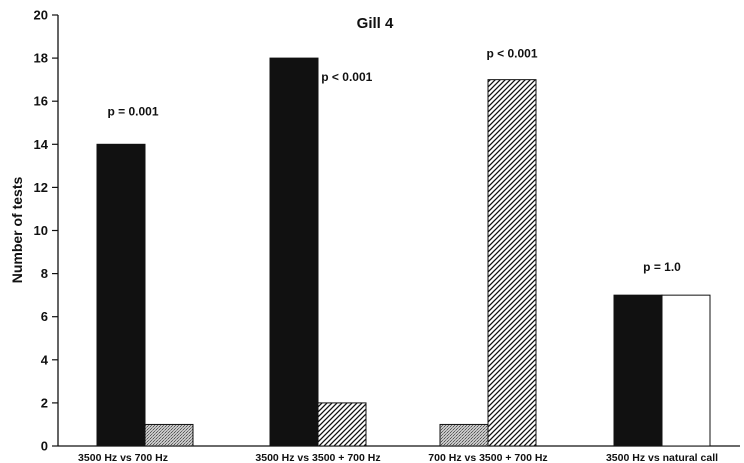 The height and width of the screenshot is (463, 744). What do you see at coordinates (44, 402) in the screenshot?
I see `y-tick-label: 2` at bounding box center [44, 402].